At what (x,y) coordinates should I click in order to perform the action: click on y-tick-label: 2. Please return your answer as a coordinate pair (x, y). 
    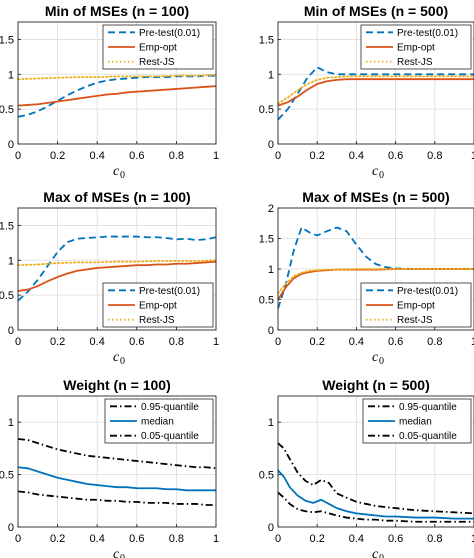
    Looking at the image, I should click on (271, 209).